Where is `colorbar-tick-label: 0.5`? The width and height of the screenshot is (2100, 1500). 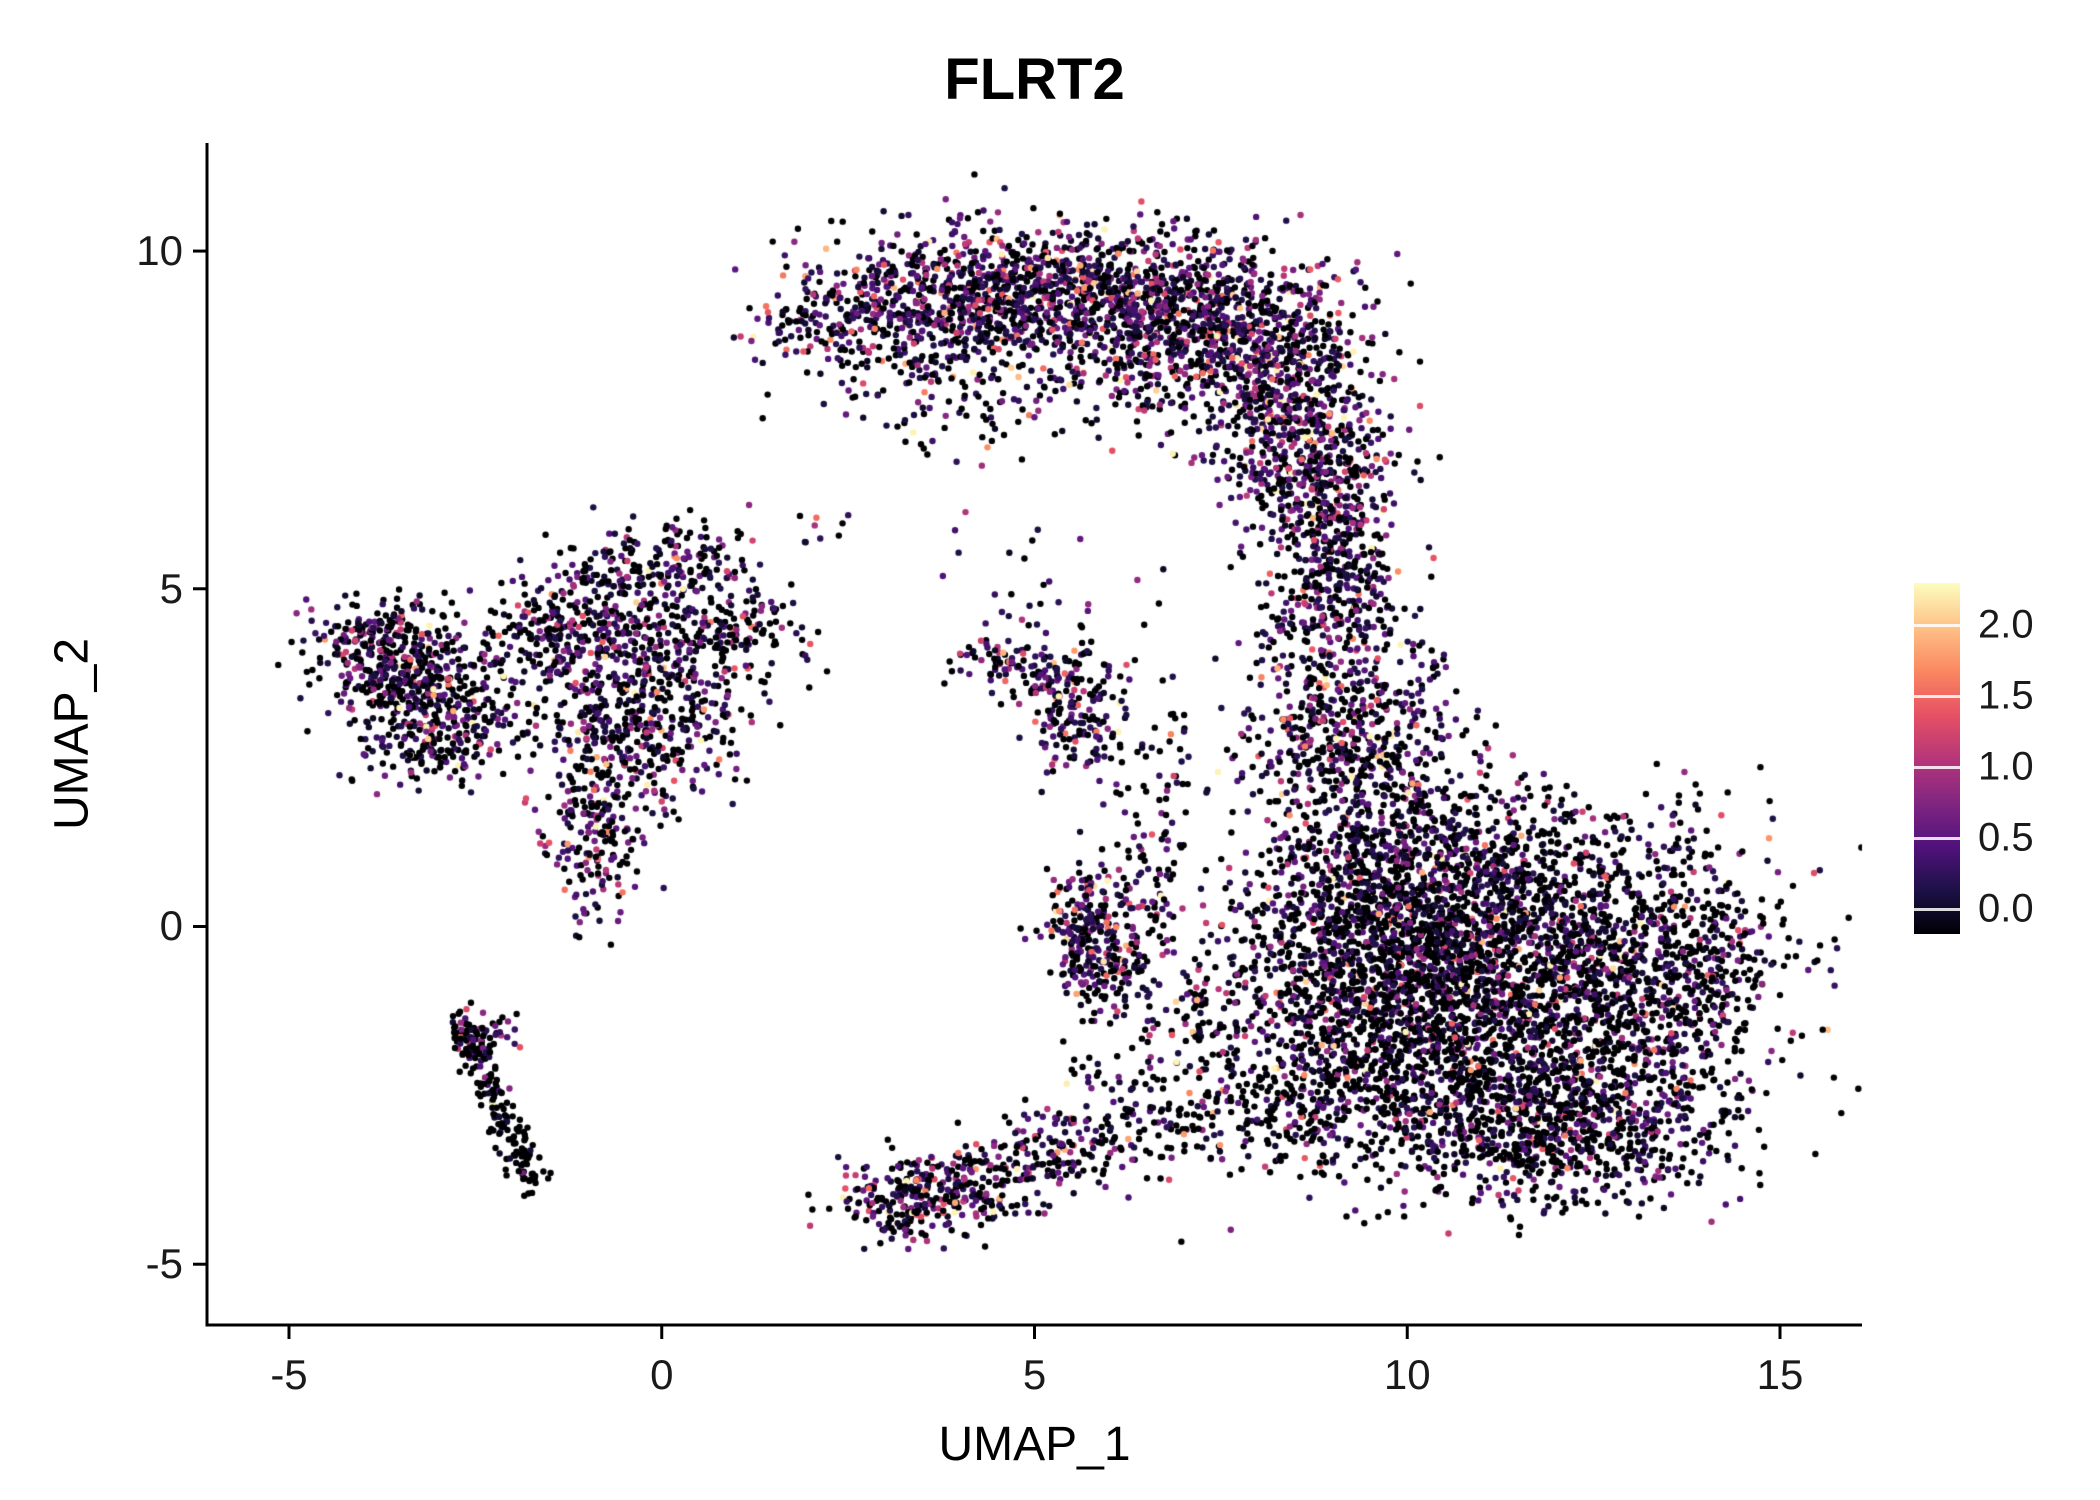 colorbar-tick-label: 0.5 is located at coordinates (2006, 837).